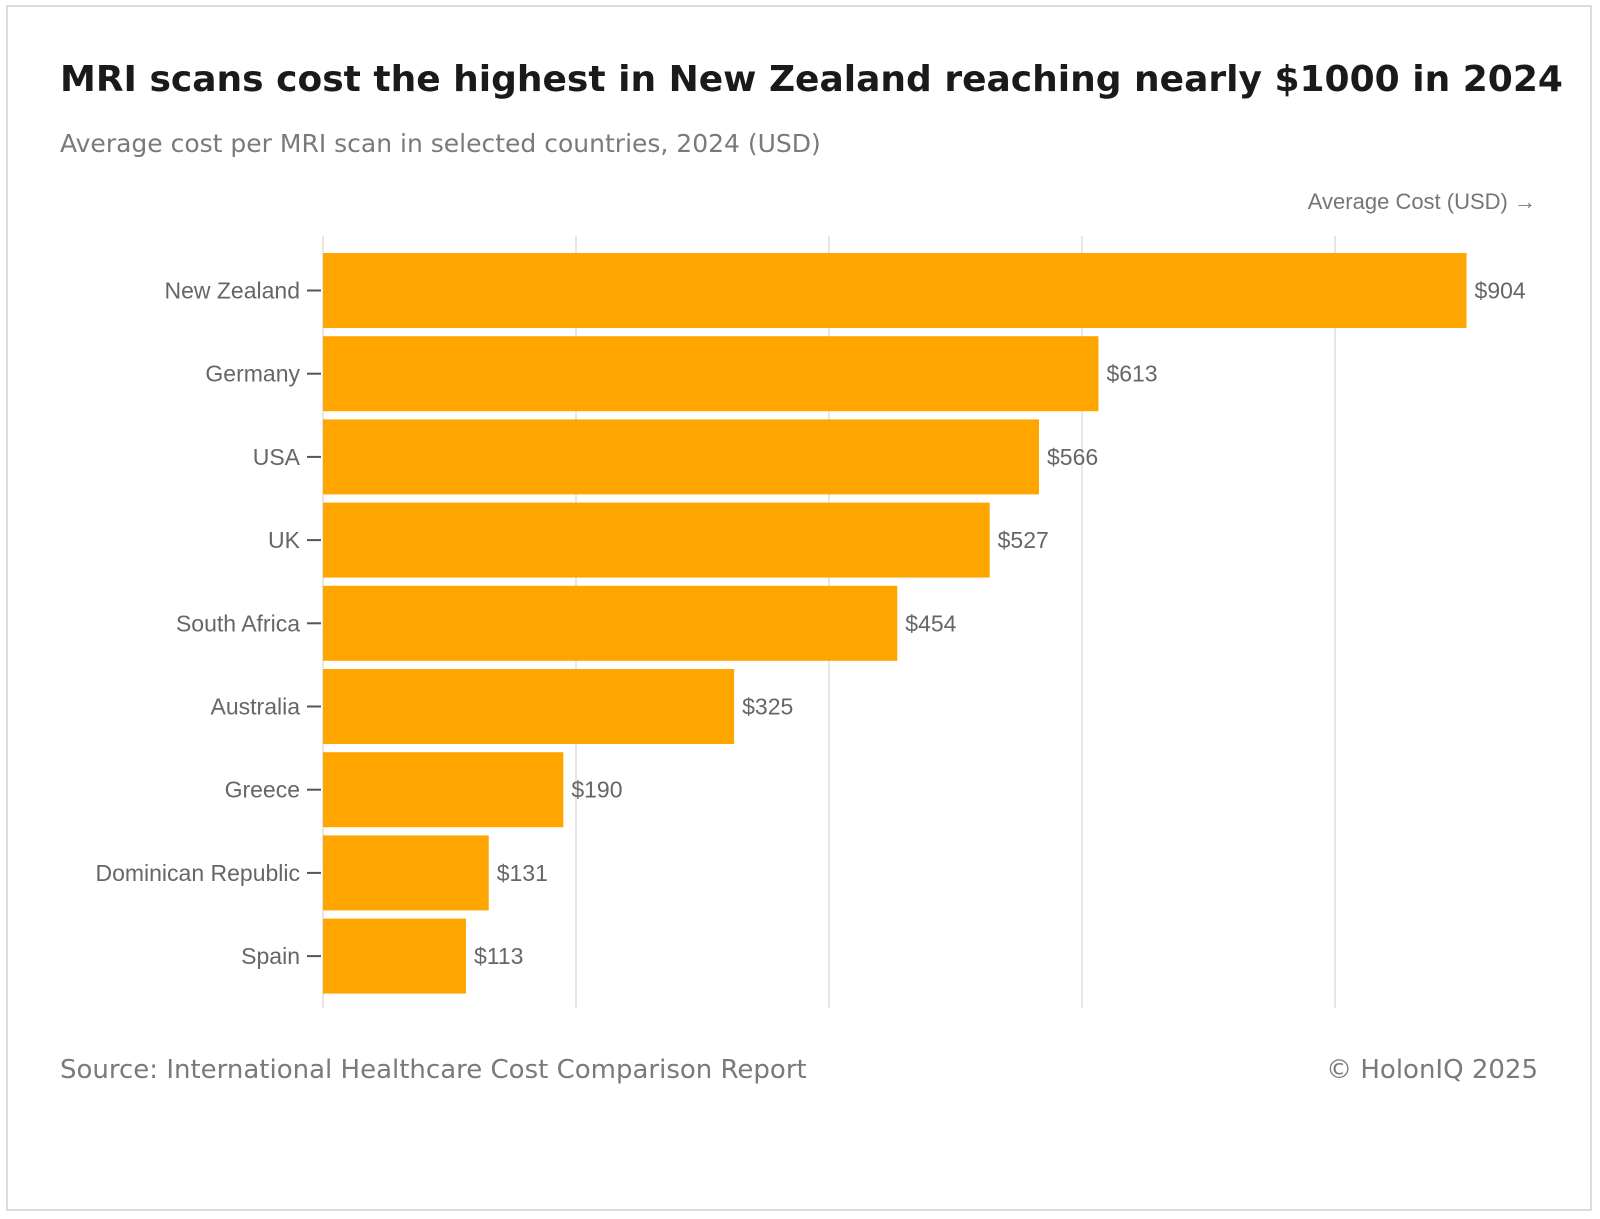 This screenshot has width=1600, height=1219. What do you see at coordinates (262, 790) in the screenshot?
I see `y-tick-label-6: Greece` at bounding box center [262, 790].